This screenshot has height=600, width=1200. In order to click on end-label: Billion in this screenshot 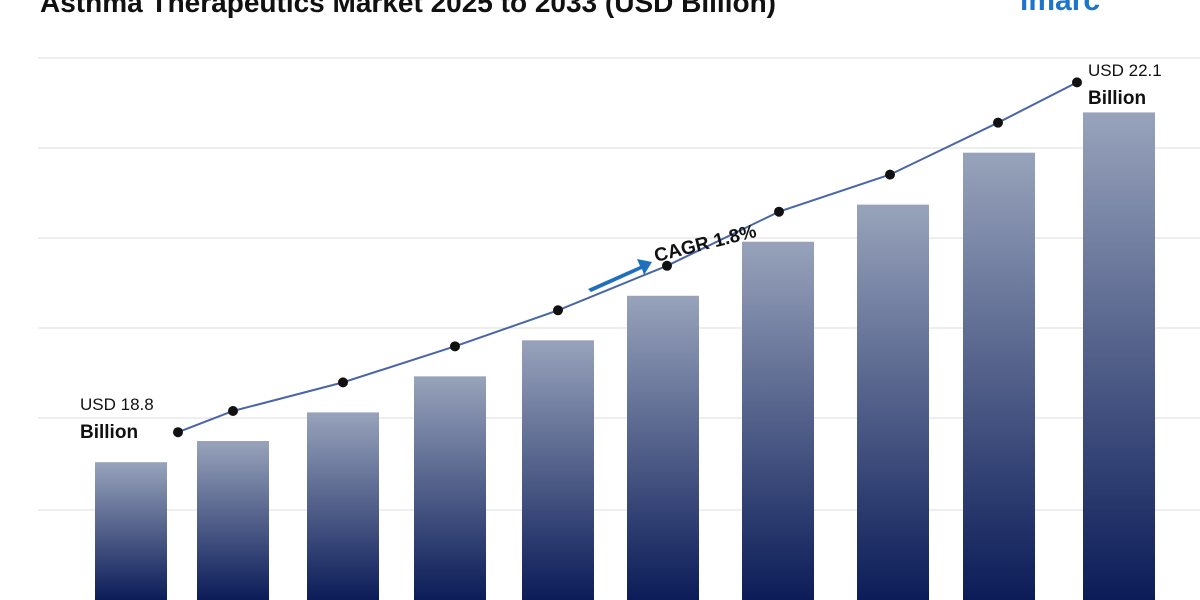, I will do `click(1117, 98)`.